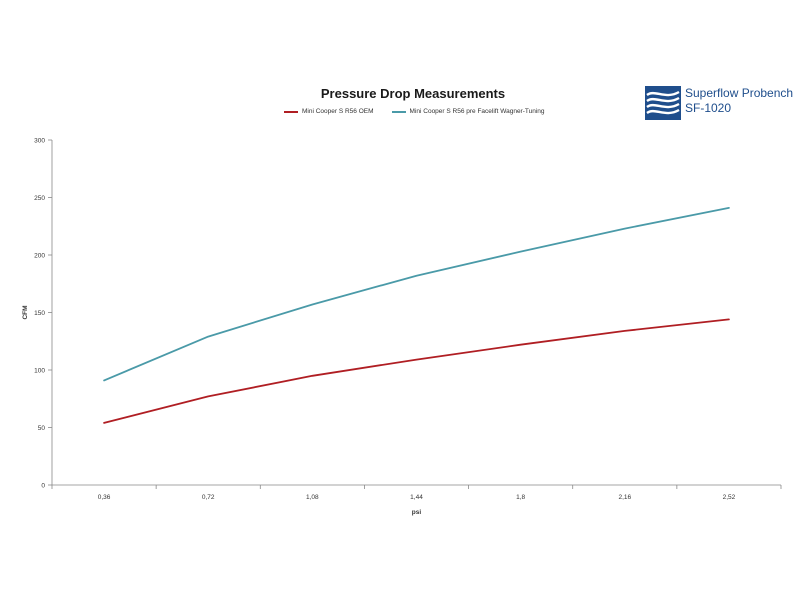 The image size is (800, 600). What do you see at coordinates (39, 255) in the screenshot?
I see `y-tick-label: 200` at bounding box center [39, 255].